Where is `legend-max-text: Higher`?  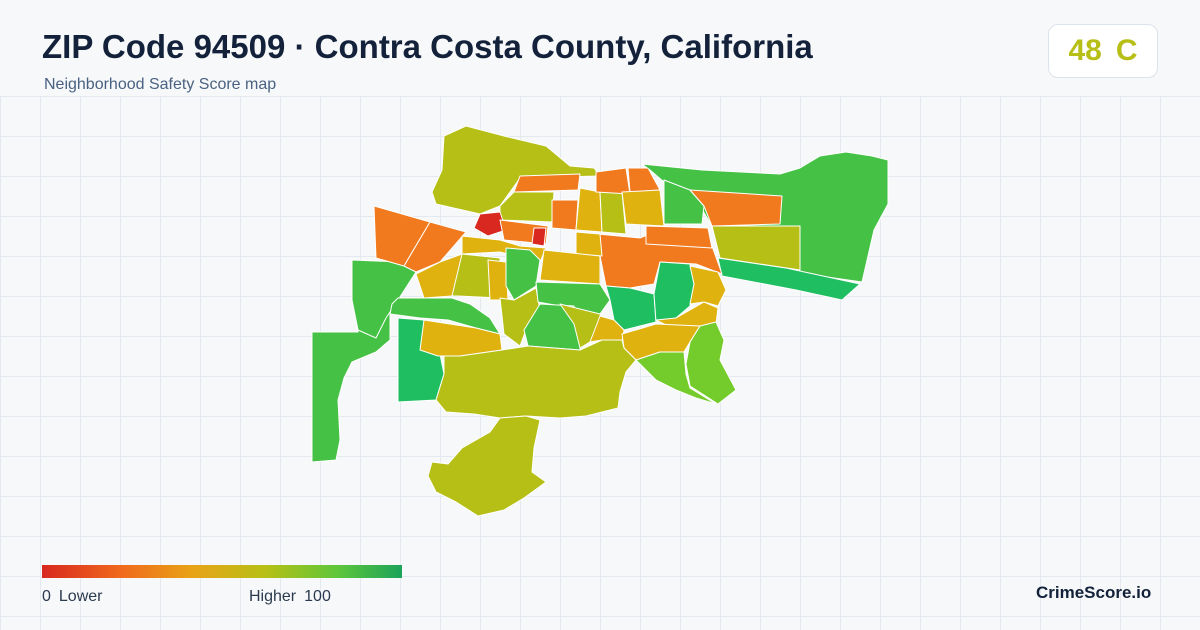
legend-max-text: Higher is located at coordinates (273, 596).